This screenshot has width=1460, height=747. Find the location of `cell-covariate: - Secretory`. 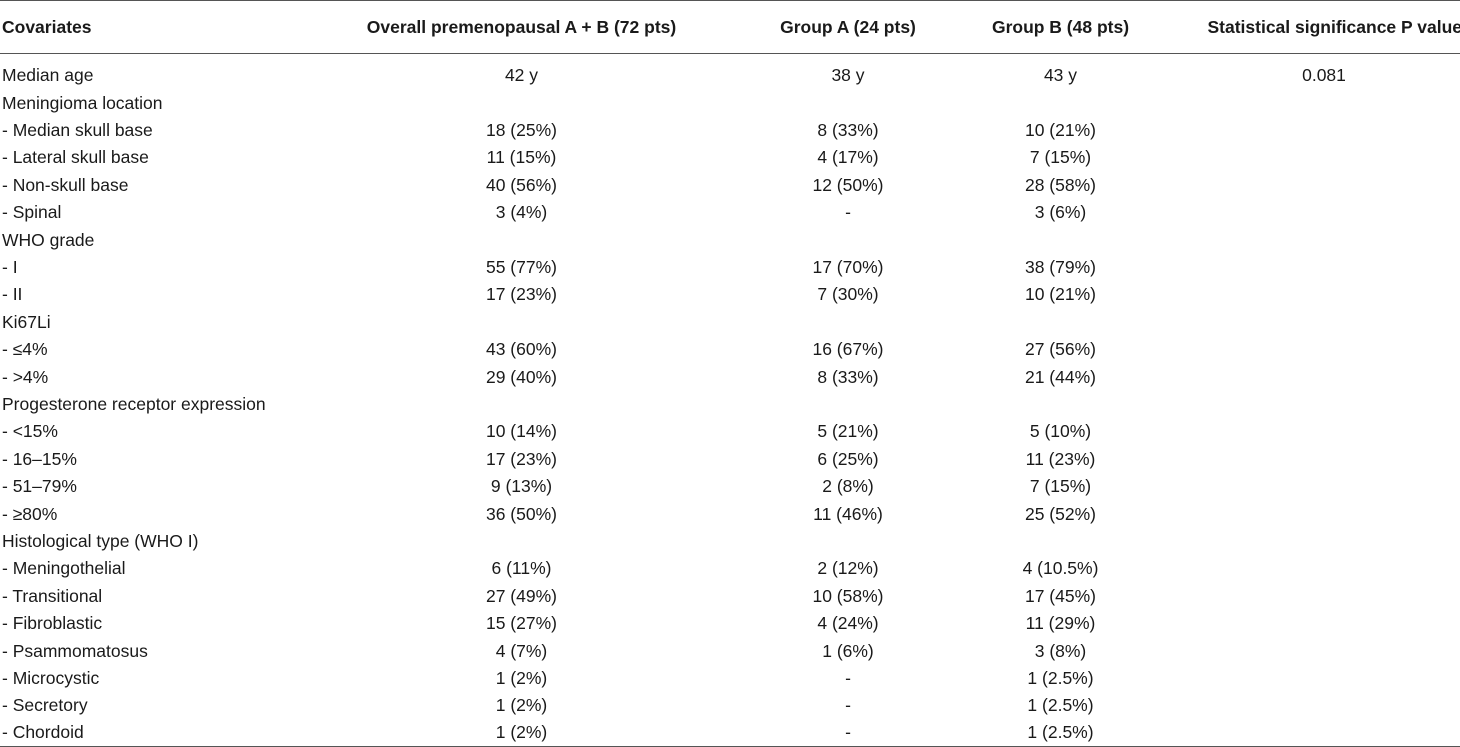

cell-covariate: - Secretory is located at coordinates (45, 705).